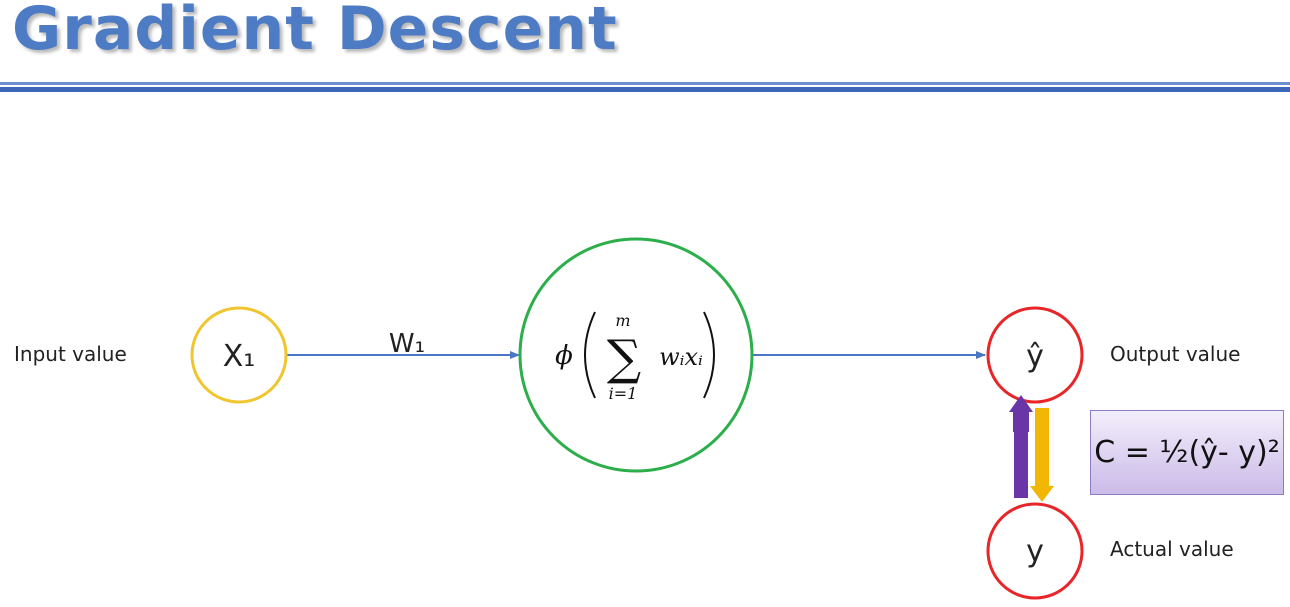 The width and height of the screenshot is (1290, 607). I want to click on page-title: Gradient Descent, so click(315, 32).